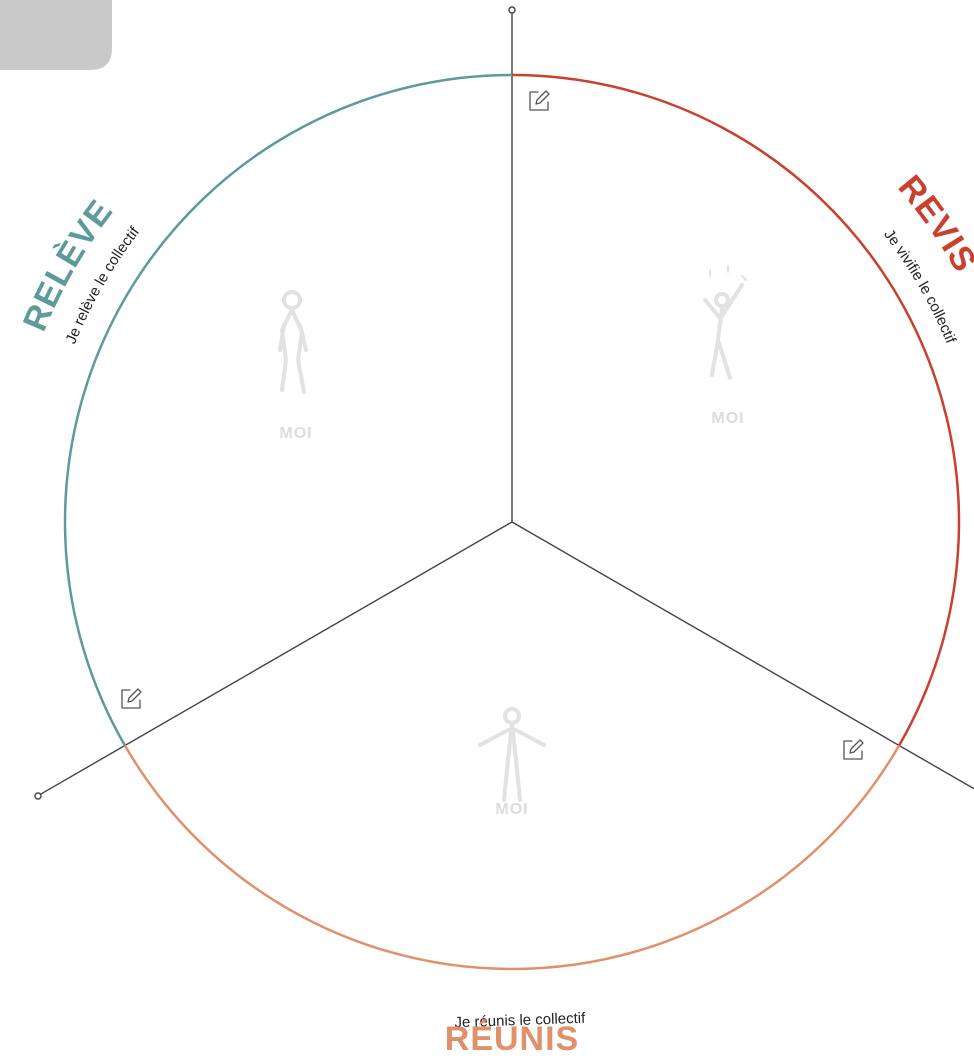 This screenshot has width=974, height=1061. I want to click on axis-right, so click(742, 655).